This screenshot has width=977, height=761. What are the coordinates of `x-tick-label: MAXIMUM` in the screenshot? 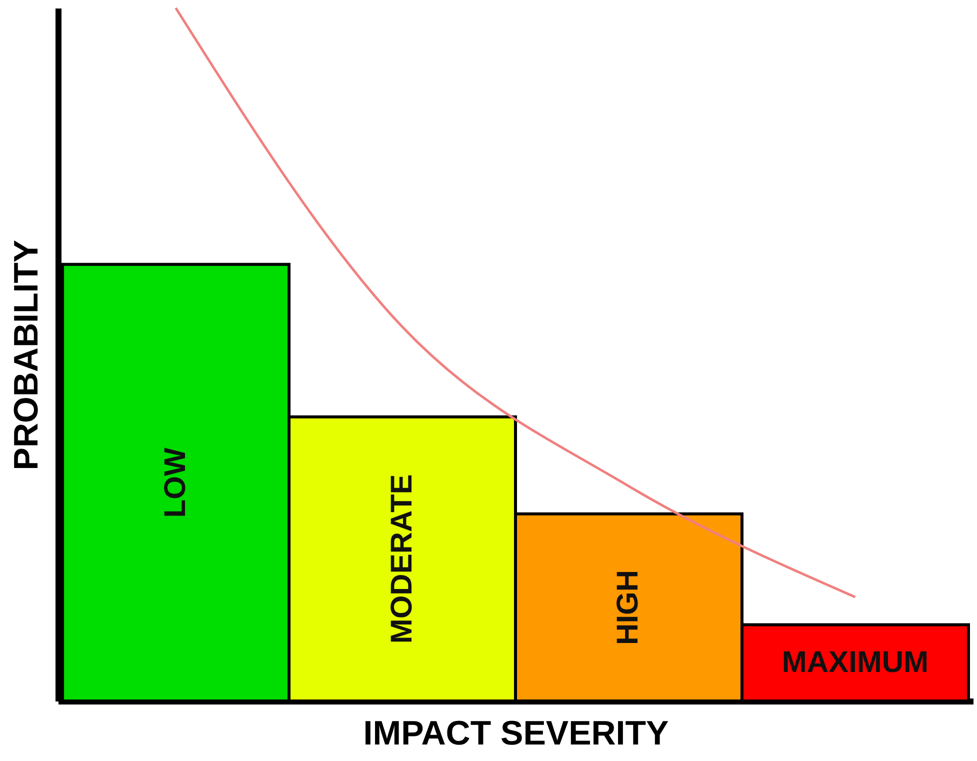 It's located at (855, 662).